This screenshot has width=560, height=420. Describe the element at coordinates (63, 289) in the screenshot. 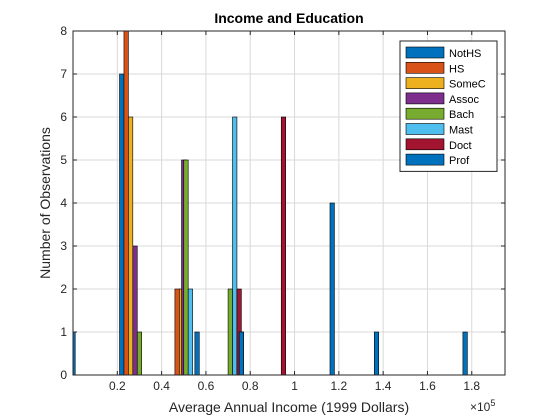

I see `y-tick-label: 2` at that location.